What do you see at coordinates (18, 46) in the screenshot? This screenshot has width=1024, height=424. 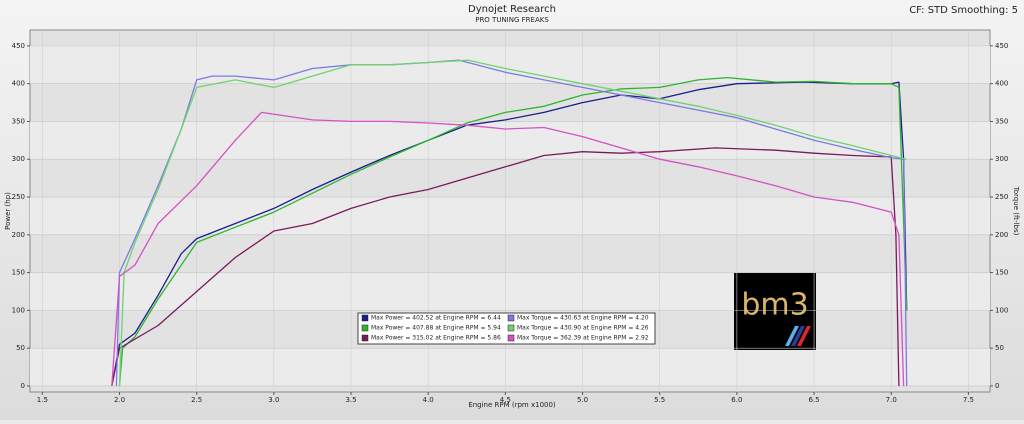 I see `y-tick-label: 450` at bounding box center [18, 46].